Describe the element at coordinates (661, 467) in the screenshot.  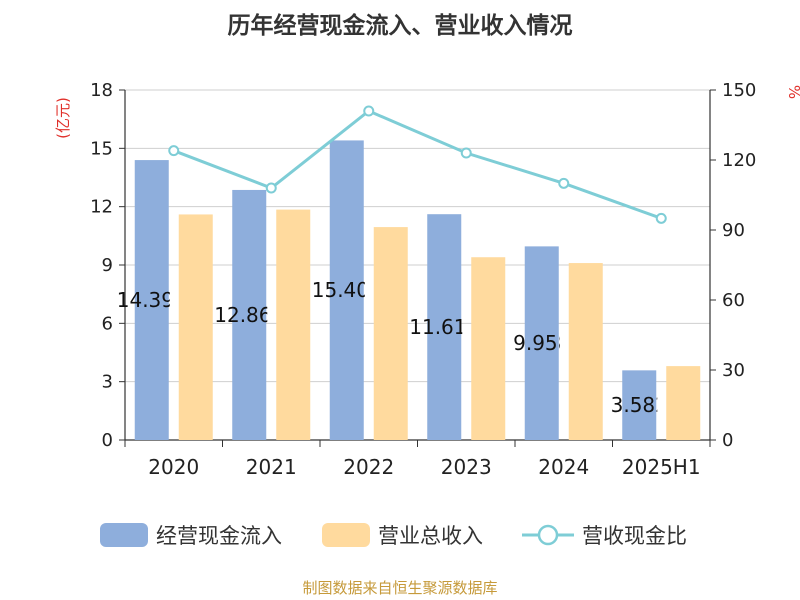
I see `x-tick-label: 2025H1` at that location.